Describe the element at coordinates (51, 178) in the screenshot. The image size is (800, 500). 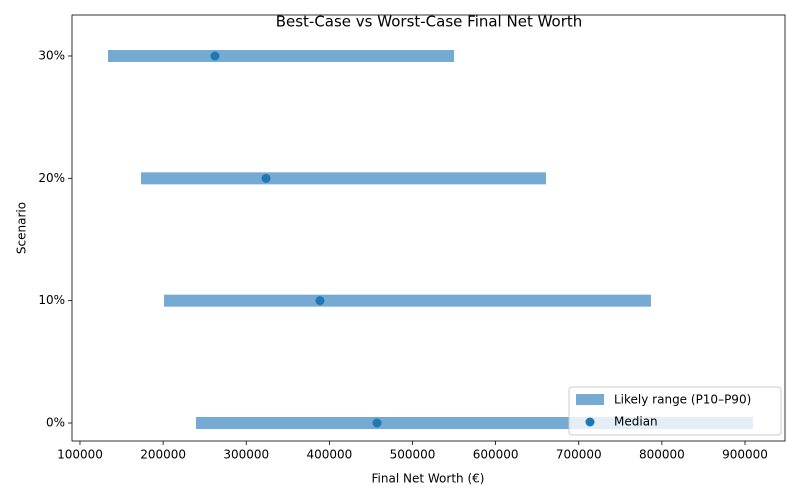
I see `y-tick-label: 20%` at that location.